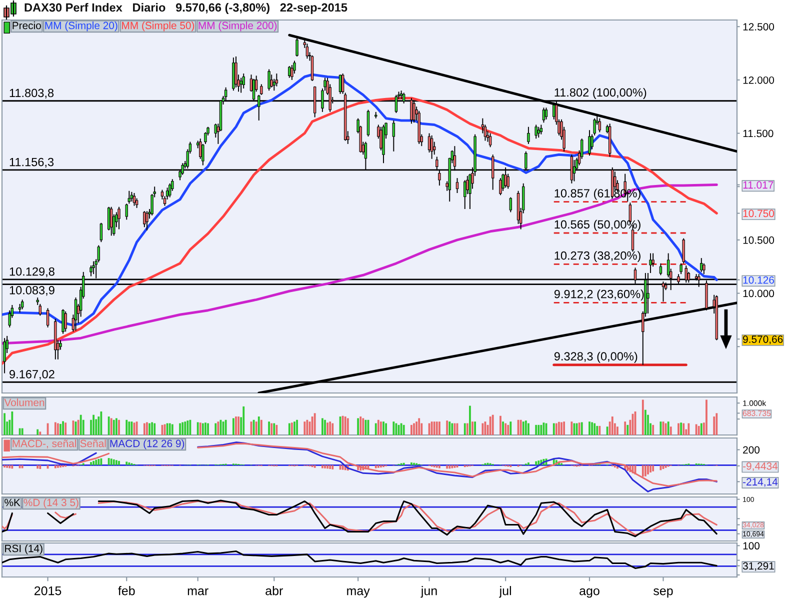  What do you see at coordinates (760, 466) in the screenshot?
I see `y-tick-label: -9,4434` at bounding box center [760, 466].